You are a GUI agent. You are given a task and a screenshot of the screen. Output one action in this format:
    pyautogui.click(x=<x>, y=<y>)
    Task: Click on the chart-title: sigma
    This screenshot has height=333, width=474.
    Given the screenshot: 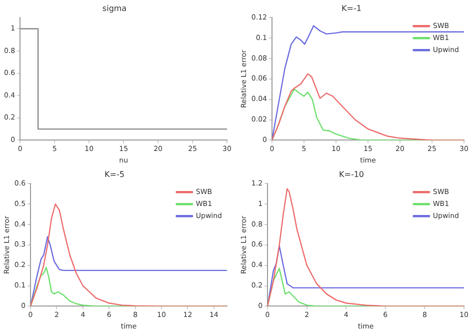 What is the action you would take?
    pyautogui.click(x=114, y=8)
    